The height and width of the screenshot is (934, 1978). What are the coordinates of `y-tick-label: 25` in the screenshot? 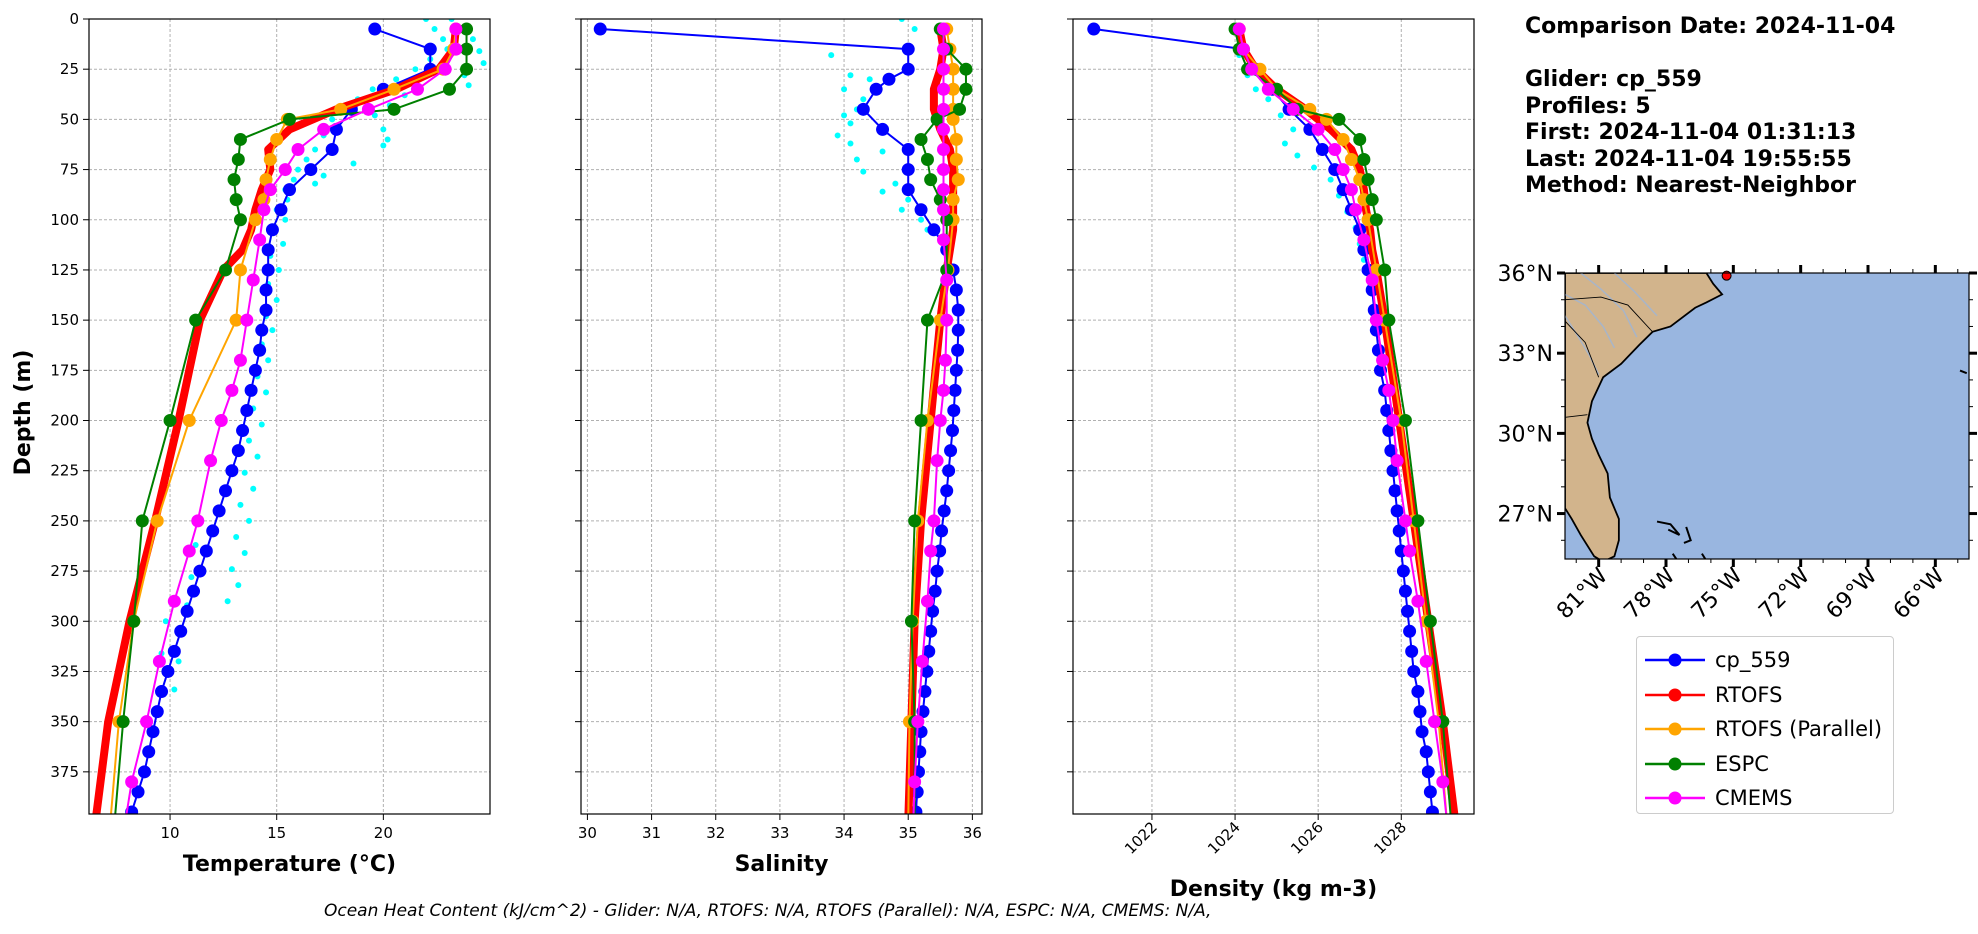 It's located at (69, 69).